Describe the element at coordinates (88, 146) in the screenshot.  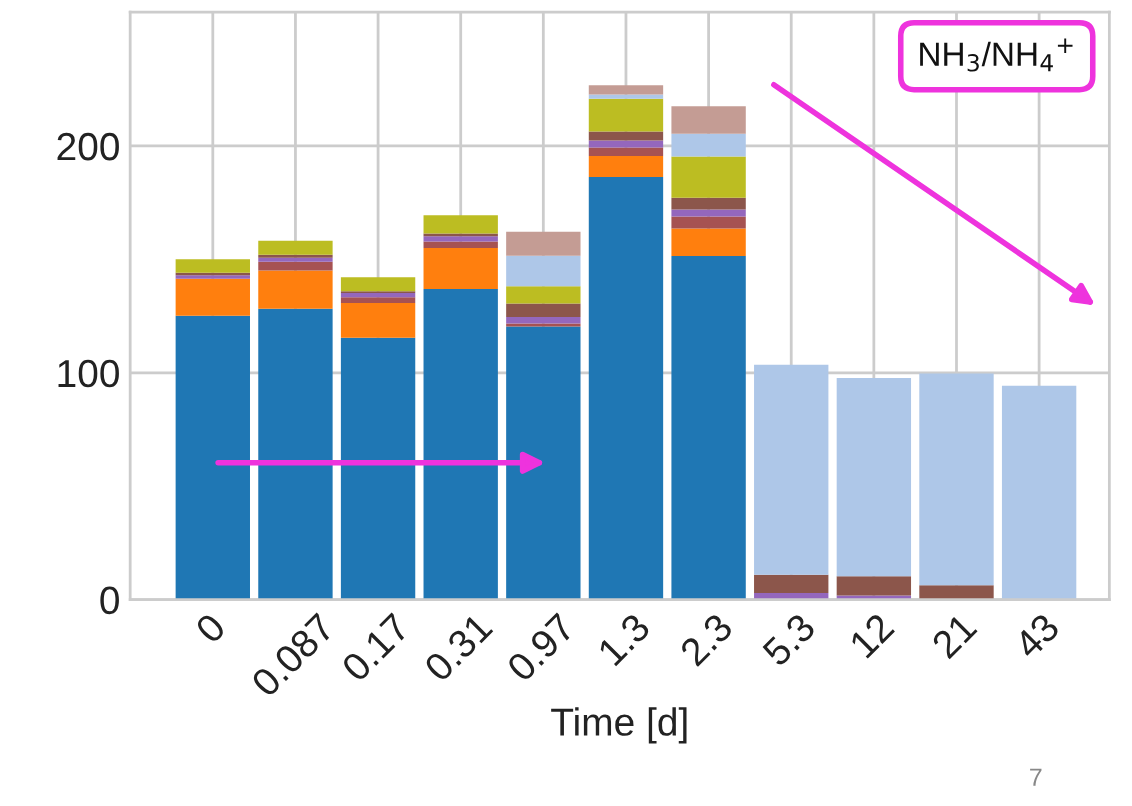
I see `y-tick-label: 200` at that location.